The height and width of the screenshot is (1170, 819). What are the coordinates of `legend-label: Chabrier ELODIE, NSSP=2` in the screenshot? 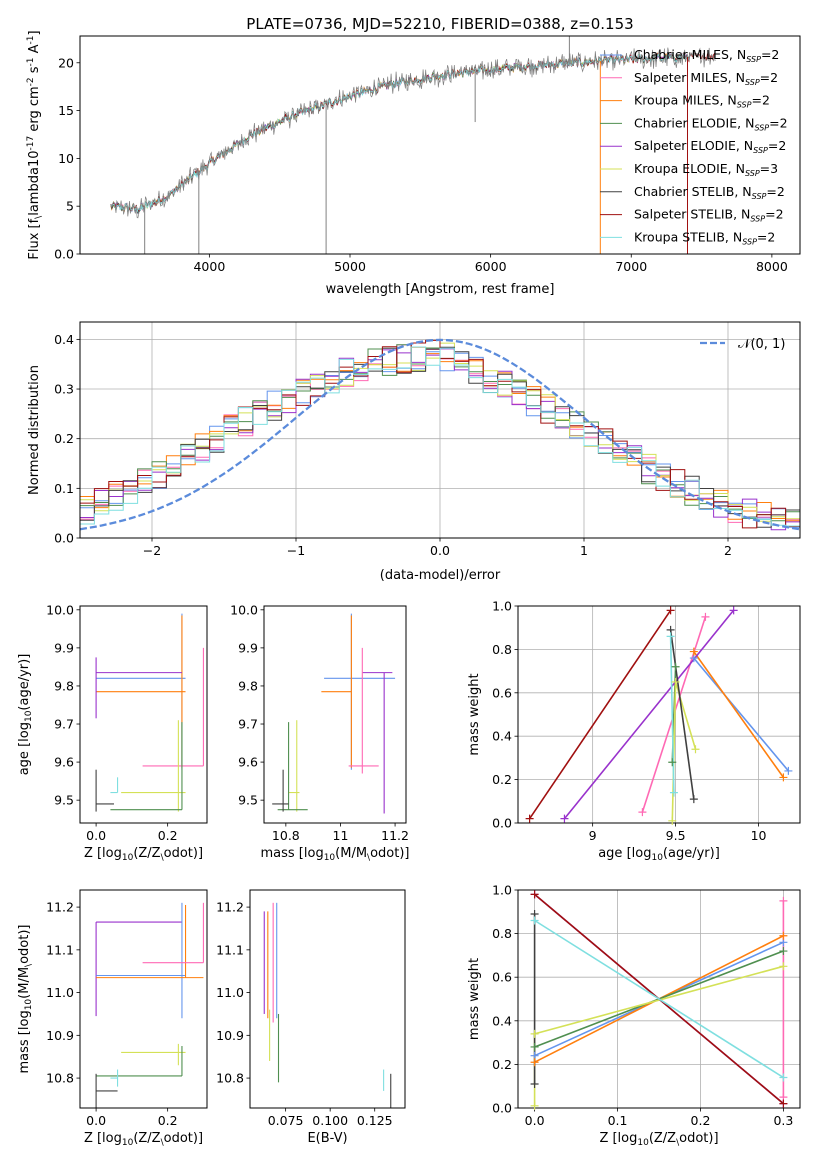 It's located at (711, 123).